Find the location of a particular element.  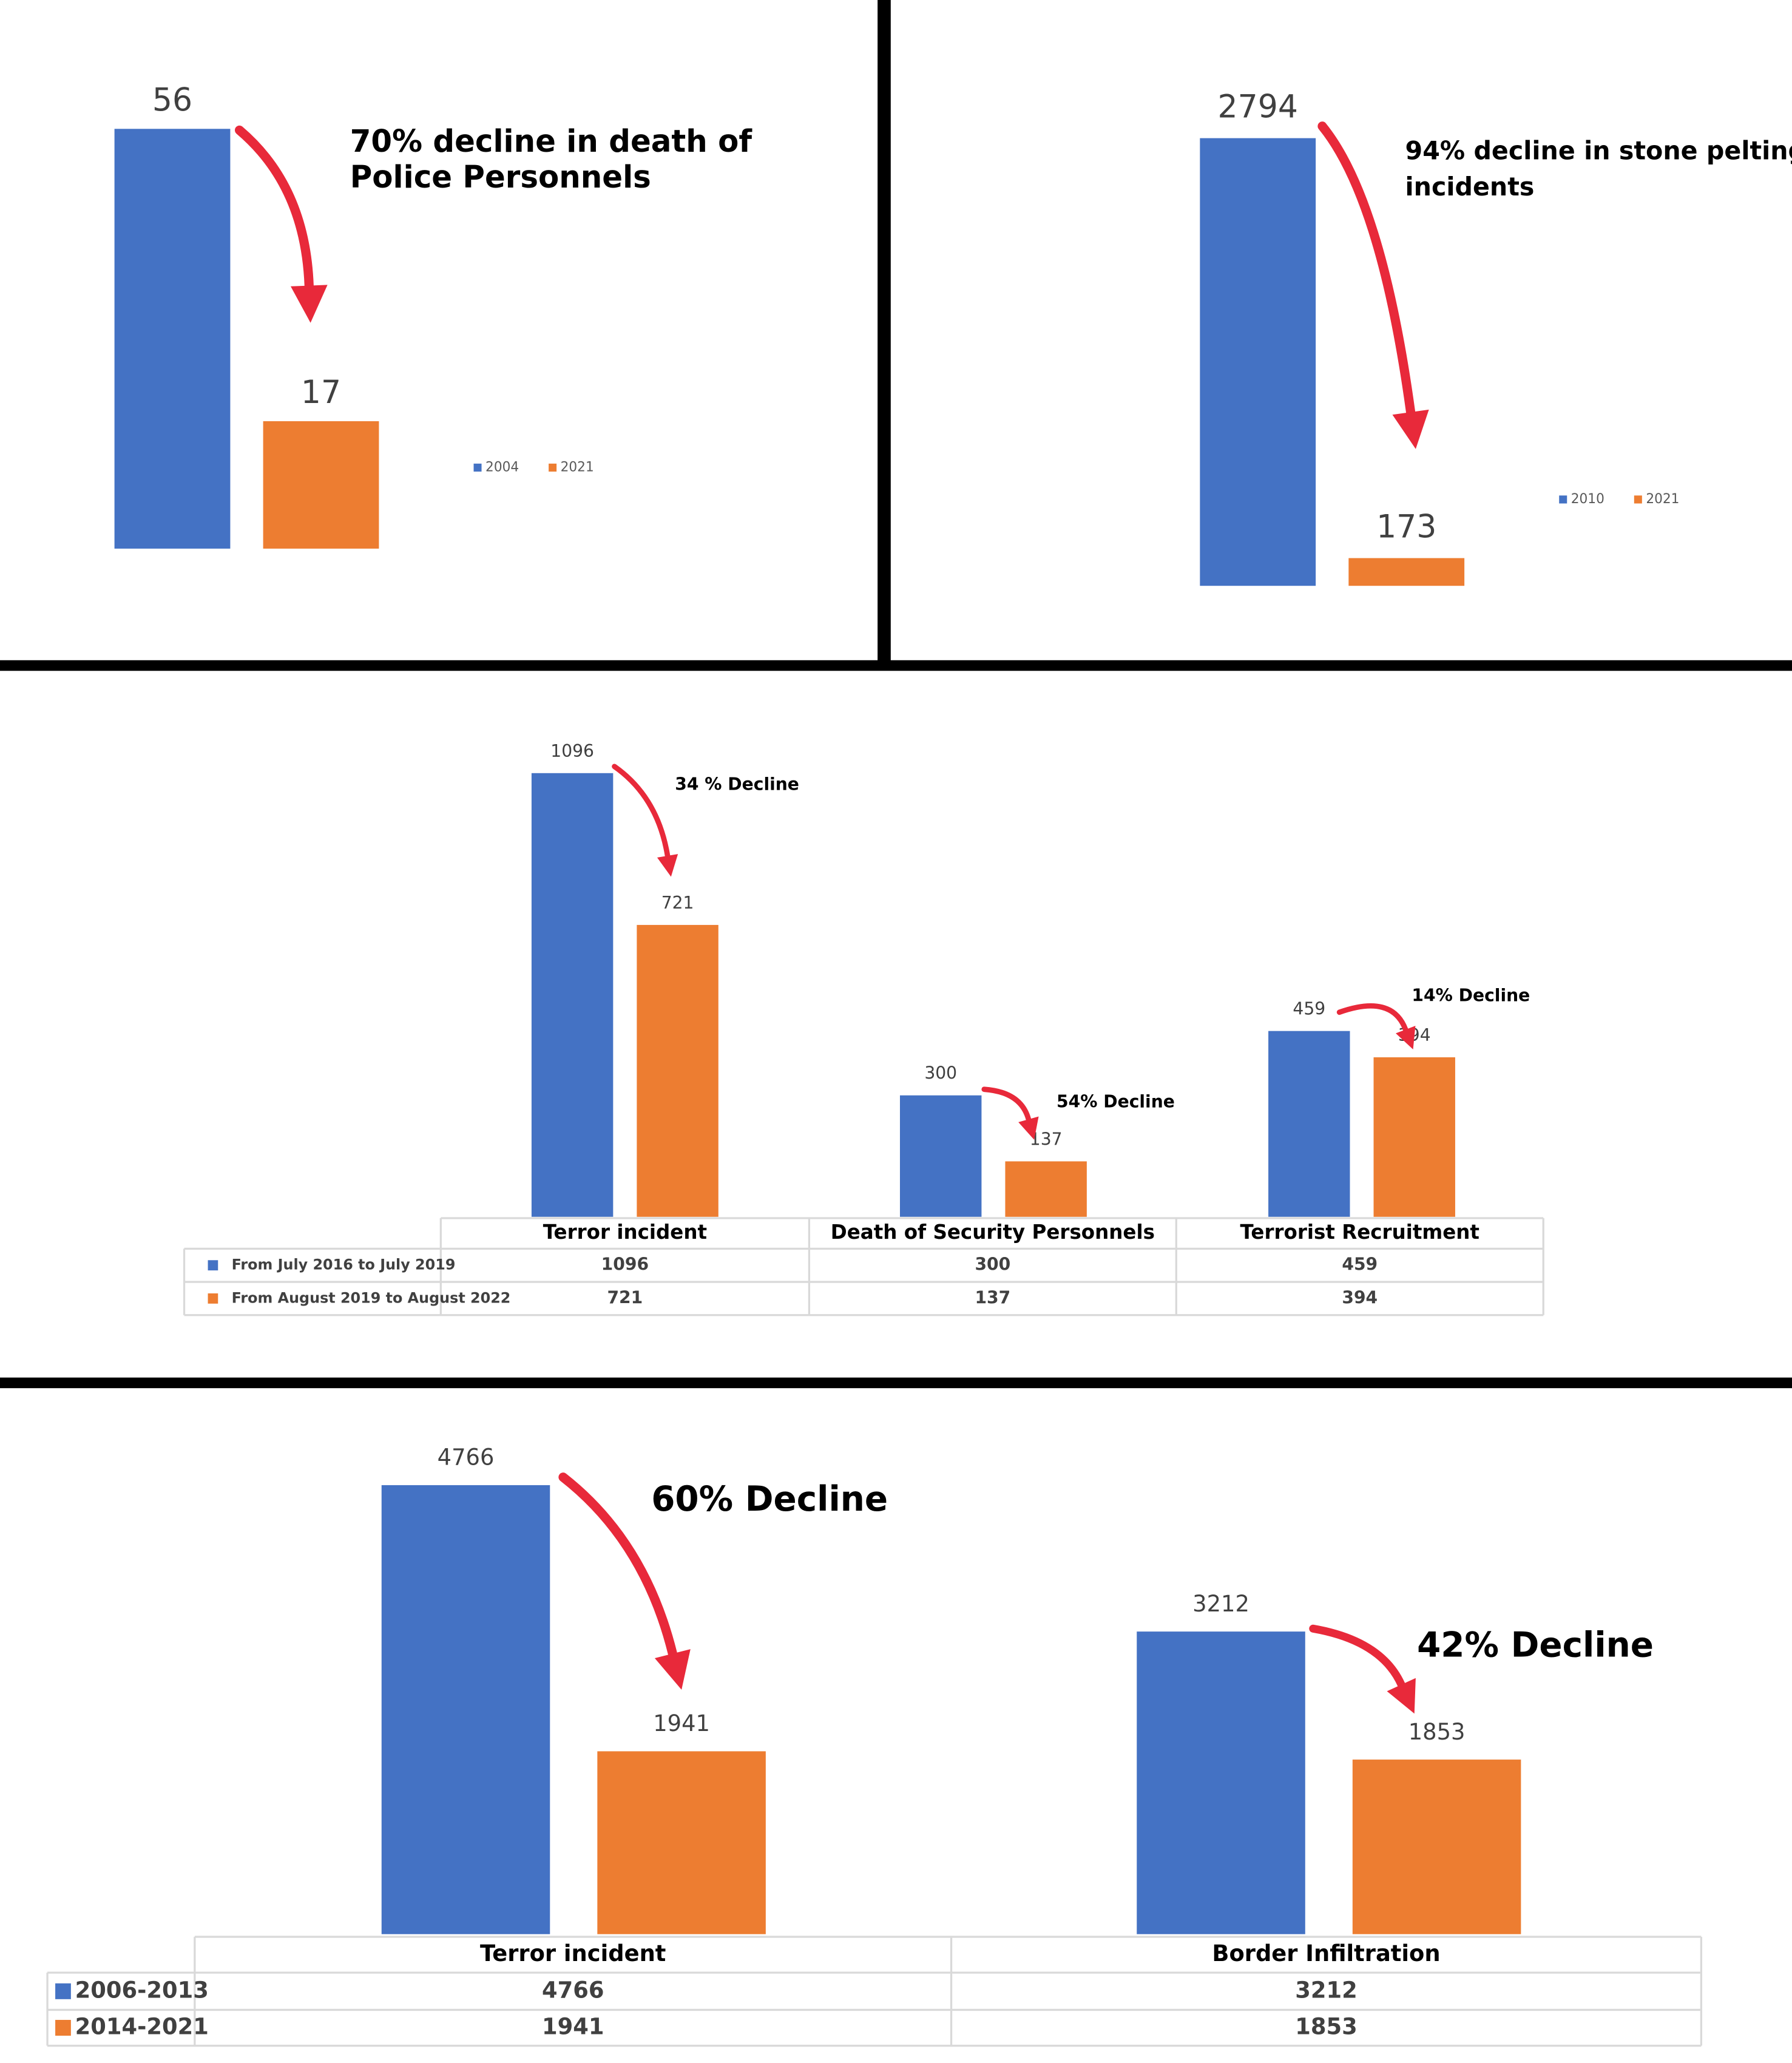

annotation: 70% decline in death of is located at coordinates (551, 141).